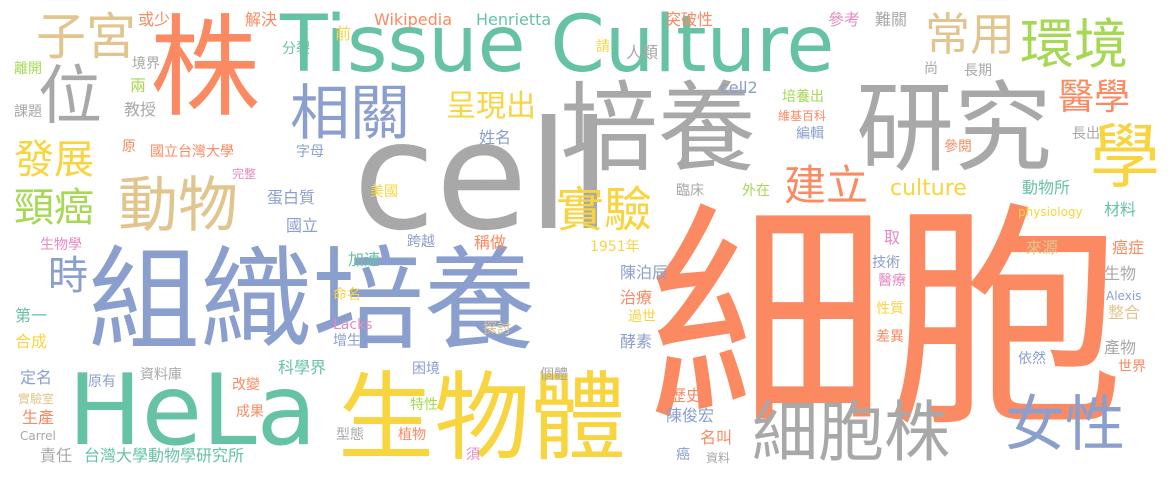  I want to click on word-difficulty: 難關, so click(891, 19).